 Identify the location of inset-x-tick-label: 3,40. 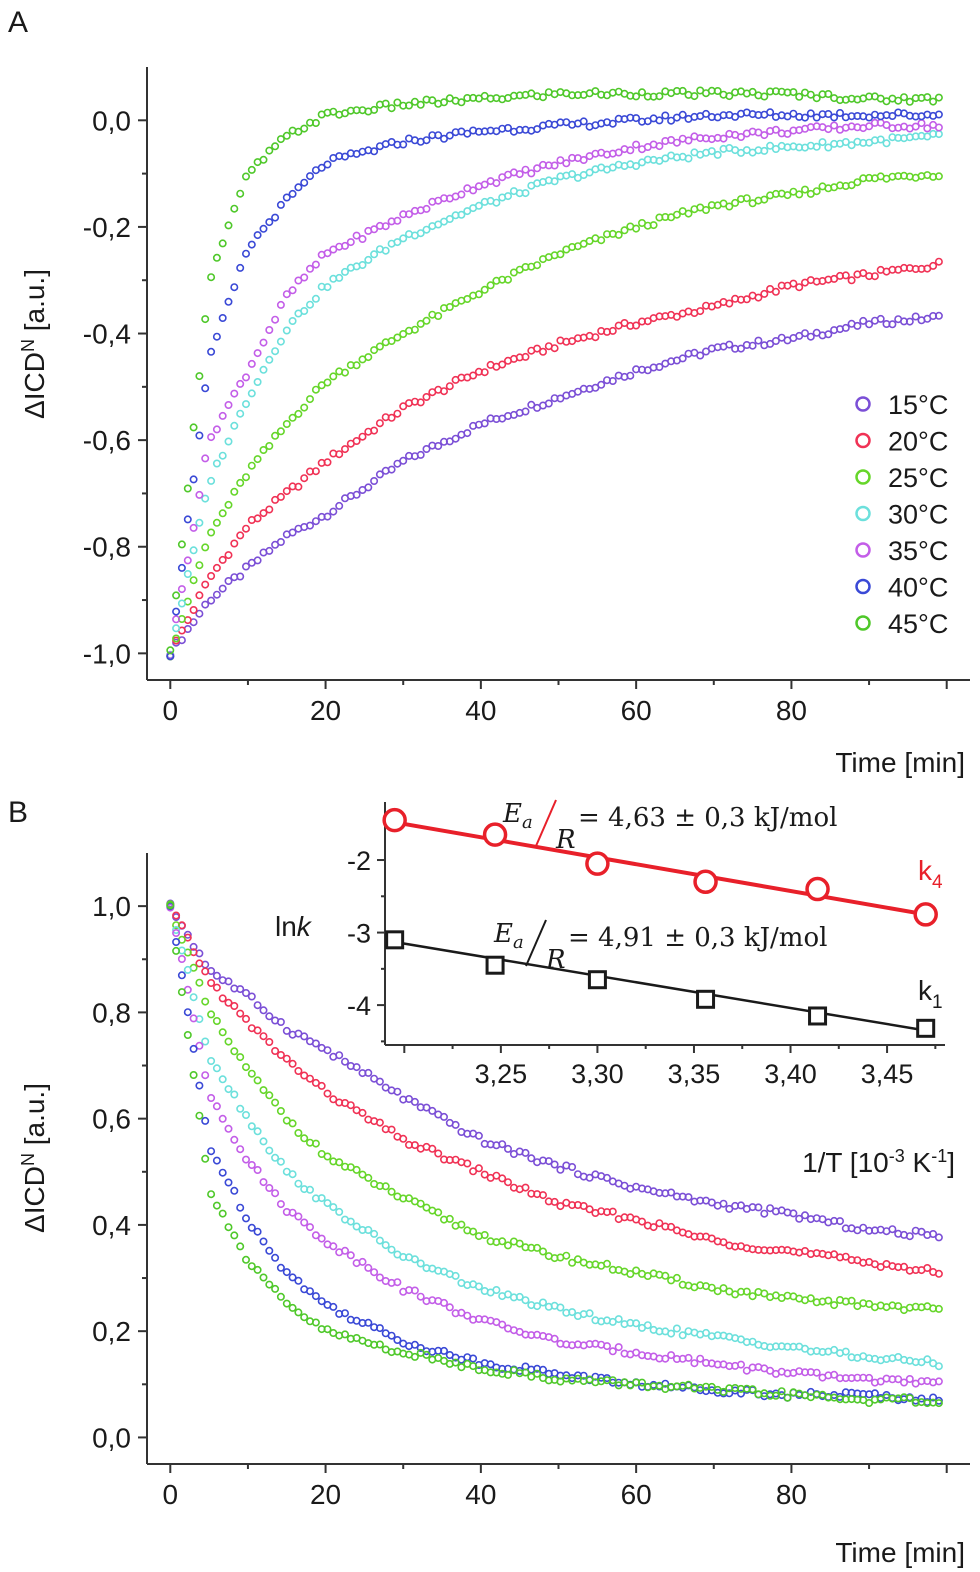
(790, 1074).